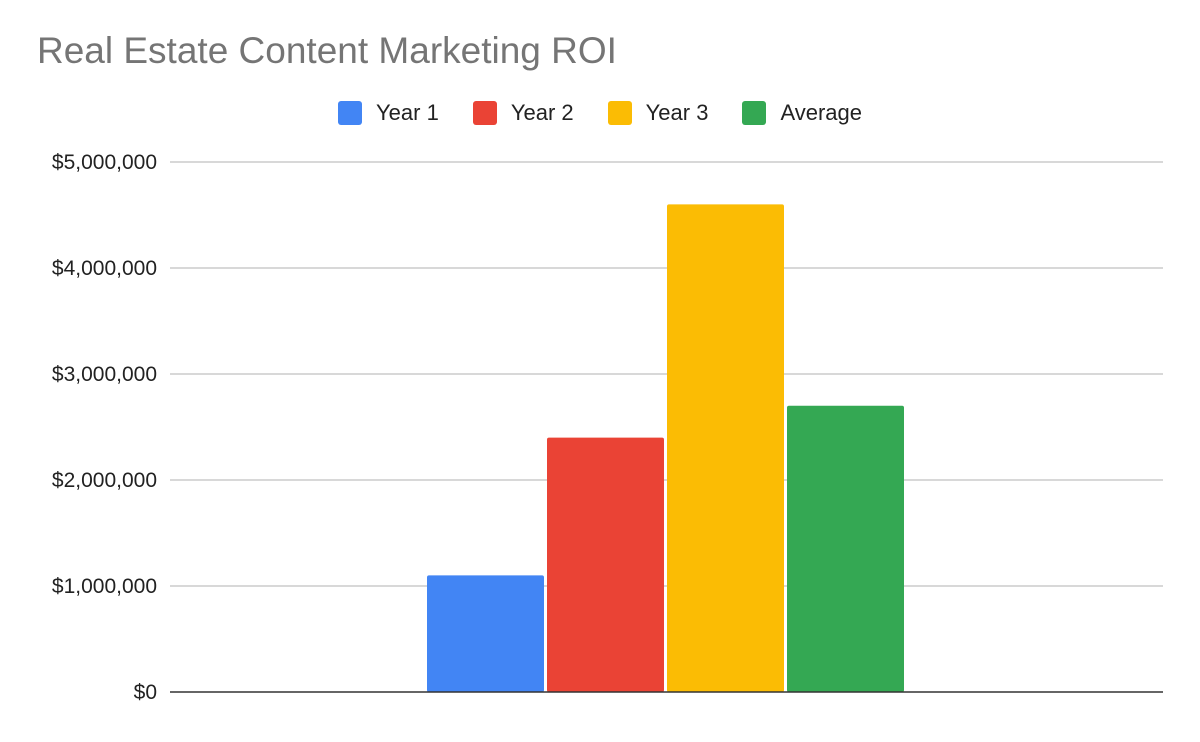  What do you see at coordinates (145, 692) in the screenshot?
I see `y-tick-label: $0` at bounding box center [145, 692].